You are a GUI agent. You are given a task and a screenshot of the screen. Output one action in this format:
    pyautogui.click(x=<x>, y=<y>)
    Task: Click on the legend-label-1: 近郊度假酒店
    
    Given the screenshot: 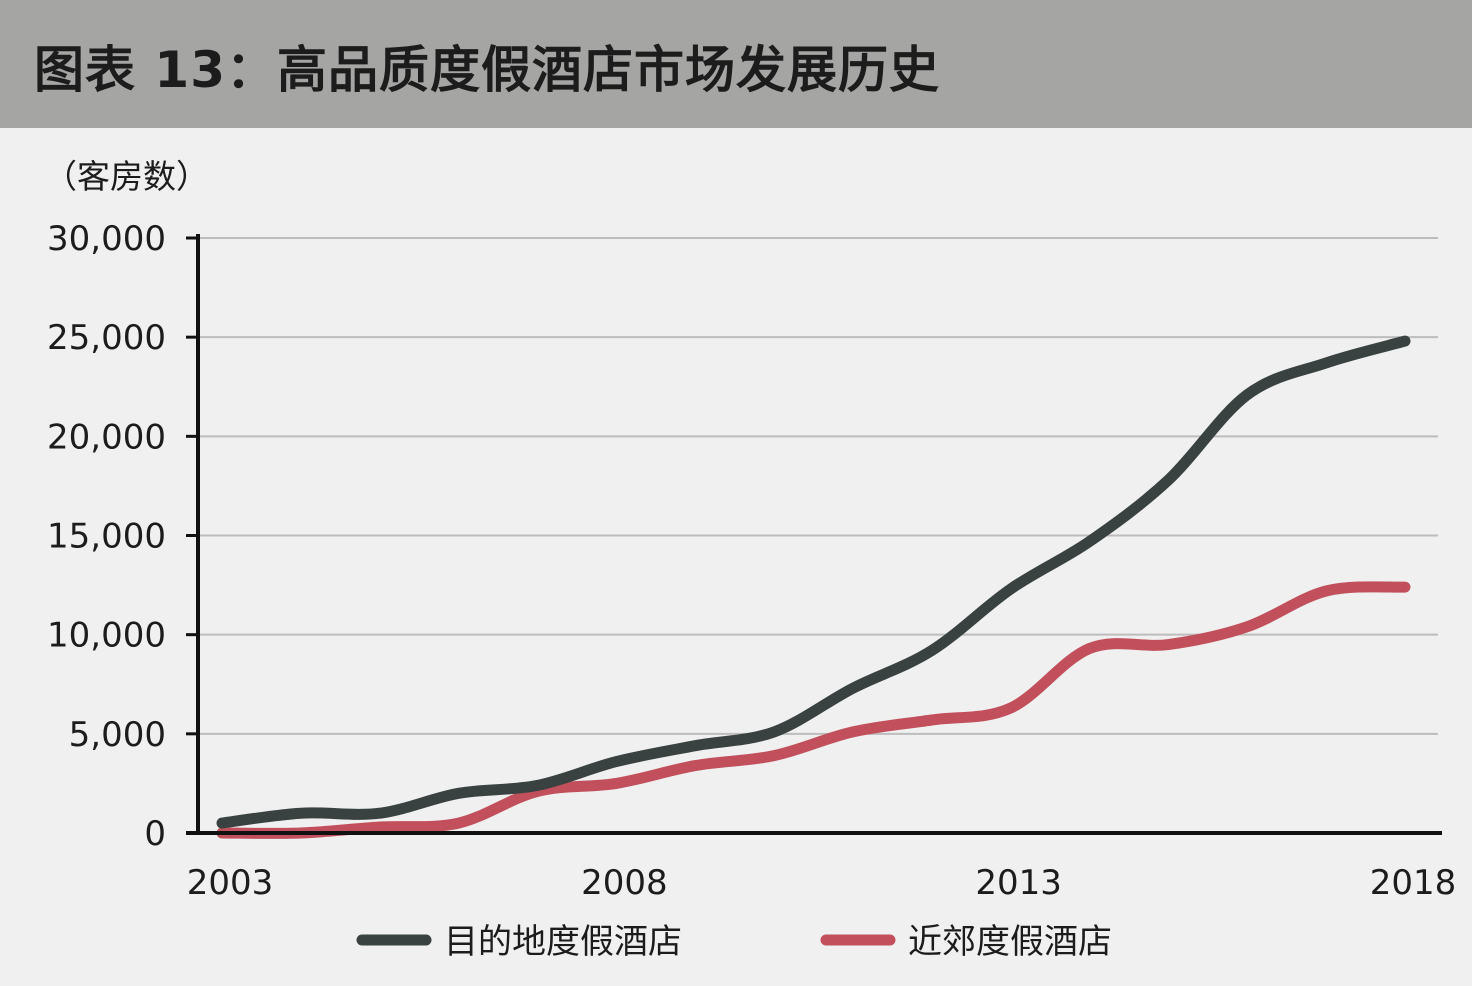 What is the action you would take?
    pyautogui.click(x=1010, y=942)
    